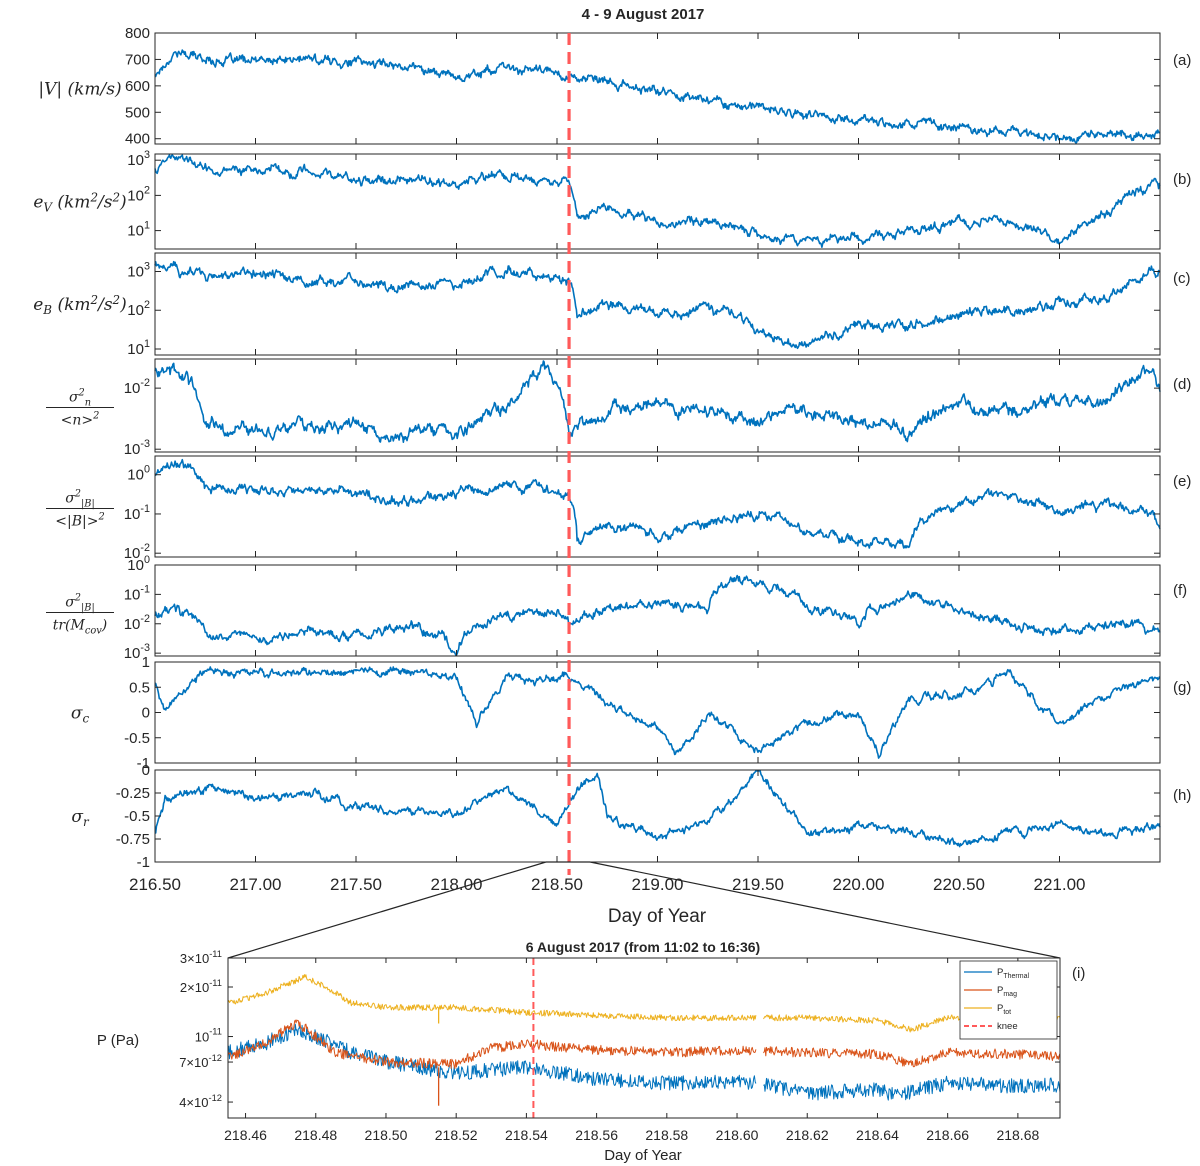 This screenshot has width=1200, height=1166. What do you see at coordinates (146, 662) in the screenshot?
I see `y-tick-label: 1` at bounding box center [146, 662].